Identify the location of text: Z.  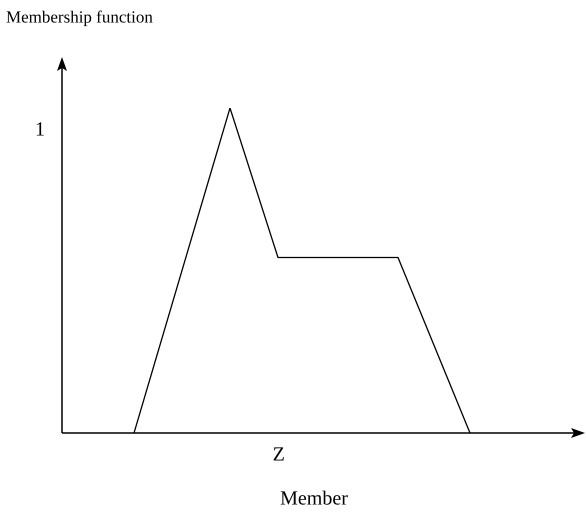
(278, 454).